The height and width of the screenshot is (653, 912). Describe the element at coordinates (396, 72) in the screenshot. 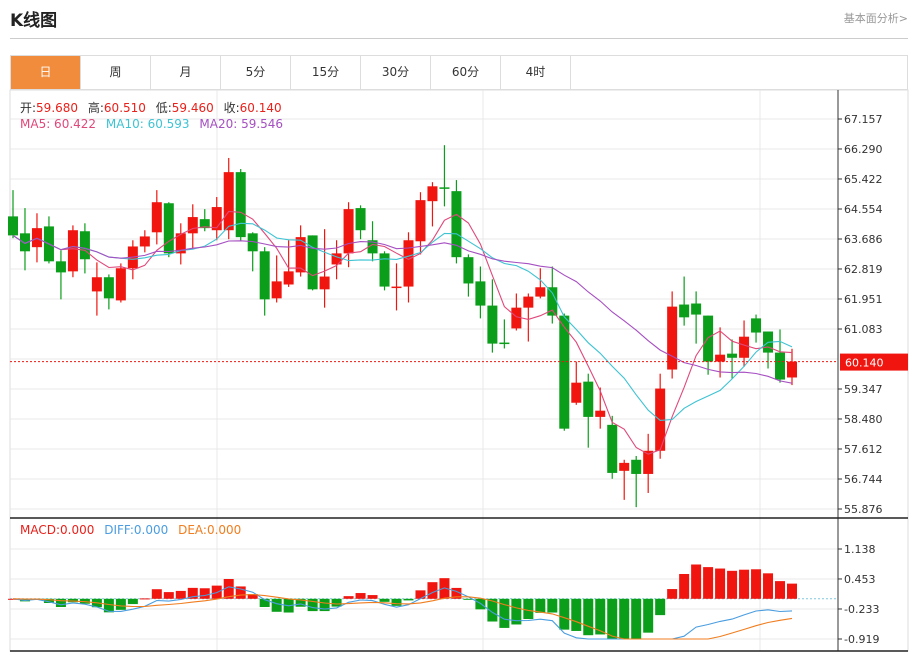

I see `tab-30min: 30分` at that location.